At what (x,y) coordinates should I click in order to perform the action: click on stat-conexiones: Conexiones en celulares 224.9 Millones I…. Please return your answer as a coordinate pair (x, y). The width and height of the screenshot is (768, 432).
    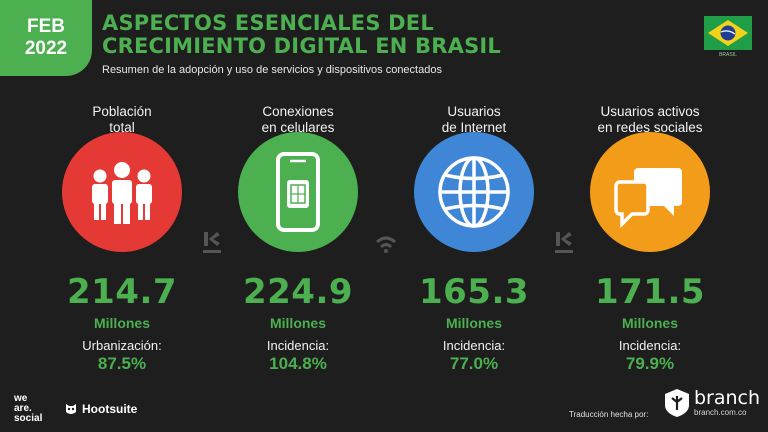
    Looking at the image, I should click on (298, 234).